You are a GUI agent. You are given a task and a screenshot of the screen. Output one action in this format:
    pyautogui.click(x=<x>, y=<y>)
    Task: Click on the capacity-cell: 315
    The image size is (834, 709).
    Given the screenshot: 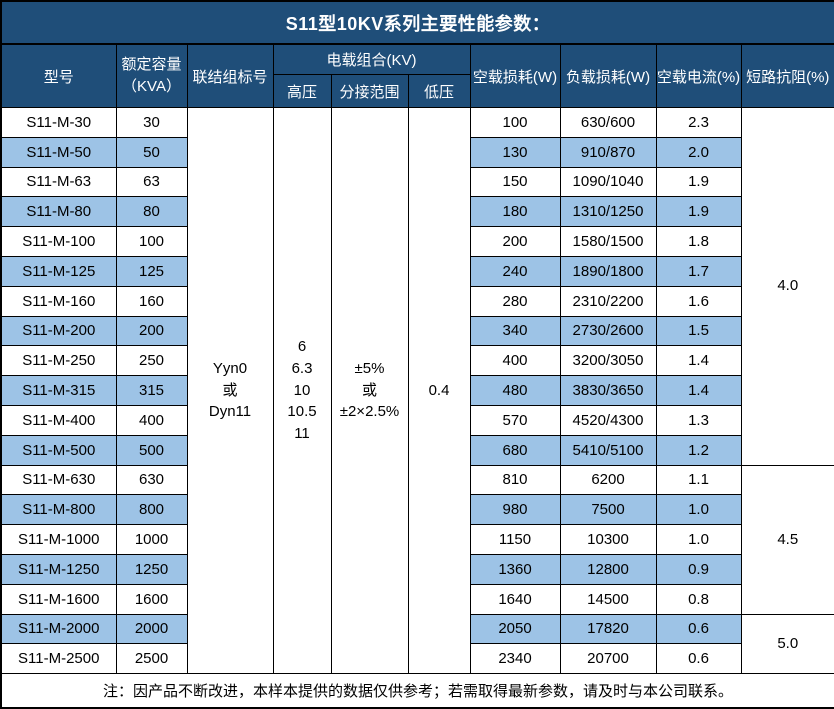 What is the action you would take?
    pyautogui.click(x=151, y=390)
    